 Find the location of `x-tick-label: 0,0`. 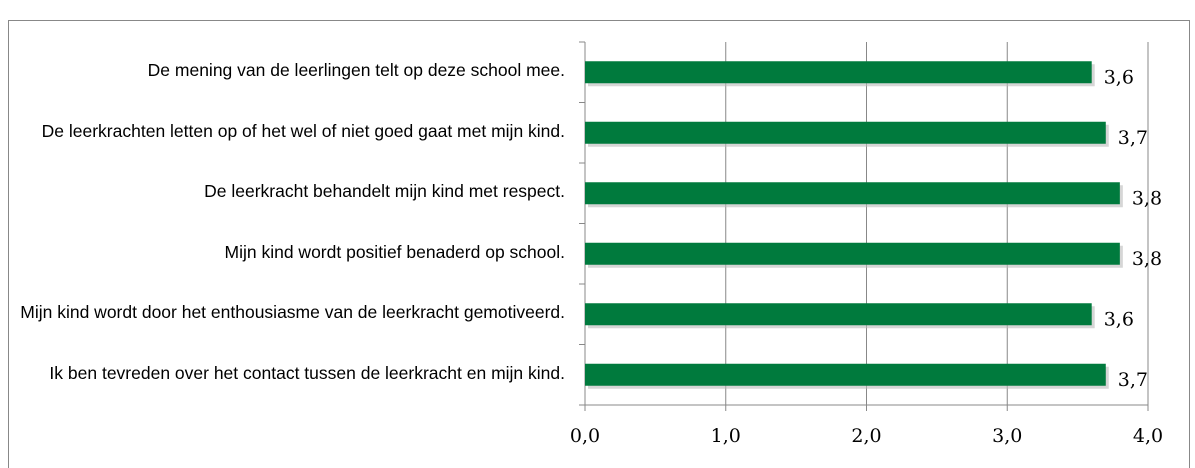

x-tick-label: 0,0 is located at coordinates (585, 436).